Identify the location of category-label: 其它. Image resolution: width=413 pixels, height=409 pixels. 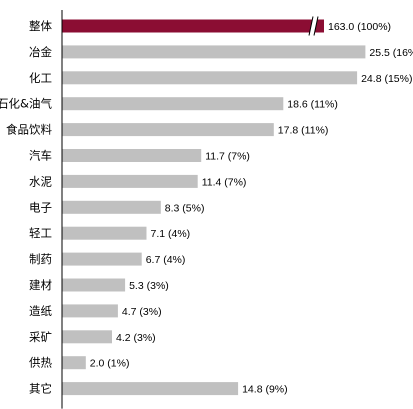
(40, 389).